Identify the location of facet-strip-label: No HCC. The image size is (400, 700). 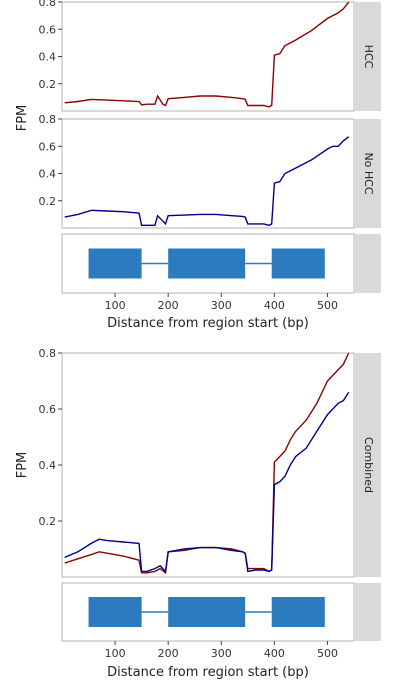
(368, 173).